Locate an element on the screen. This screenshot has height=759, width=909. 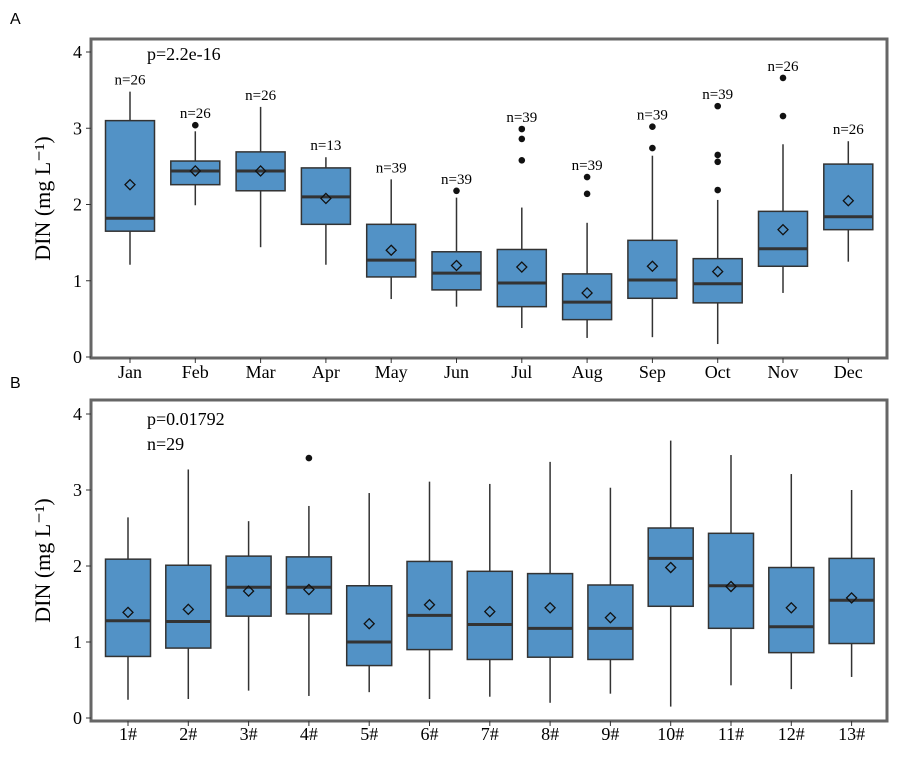
box-may: n=39 May is located at coordinates (391, 271).